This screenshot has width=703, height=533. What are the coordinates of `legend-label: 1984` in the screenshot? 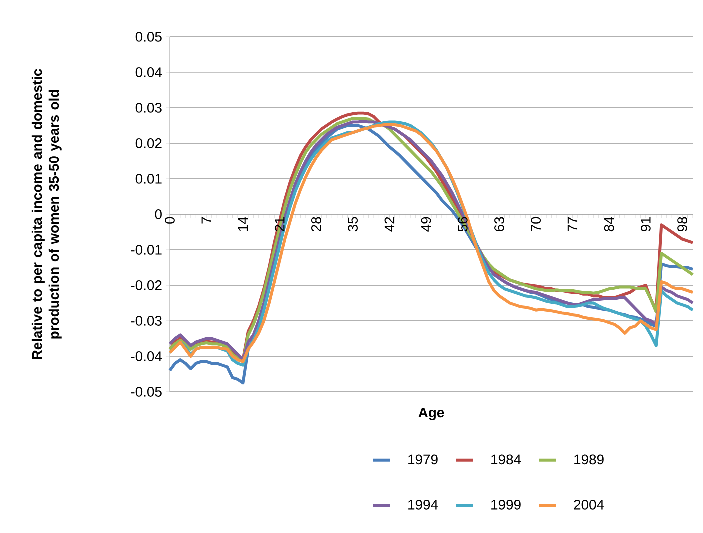 It's located at (507, 459).